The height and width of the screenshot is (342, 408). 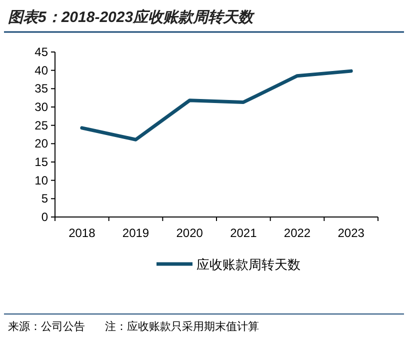 What do you see at coordinates (182, 326) in the screenshot?
I see `text: 注：应收账款只采用期末值计算` at bounding box center [182, 326].